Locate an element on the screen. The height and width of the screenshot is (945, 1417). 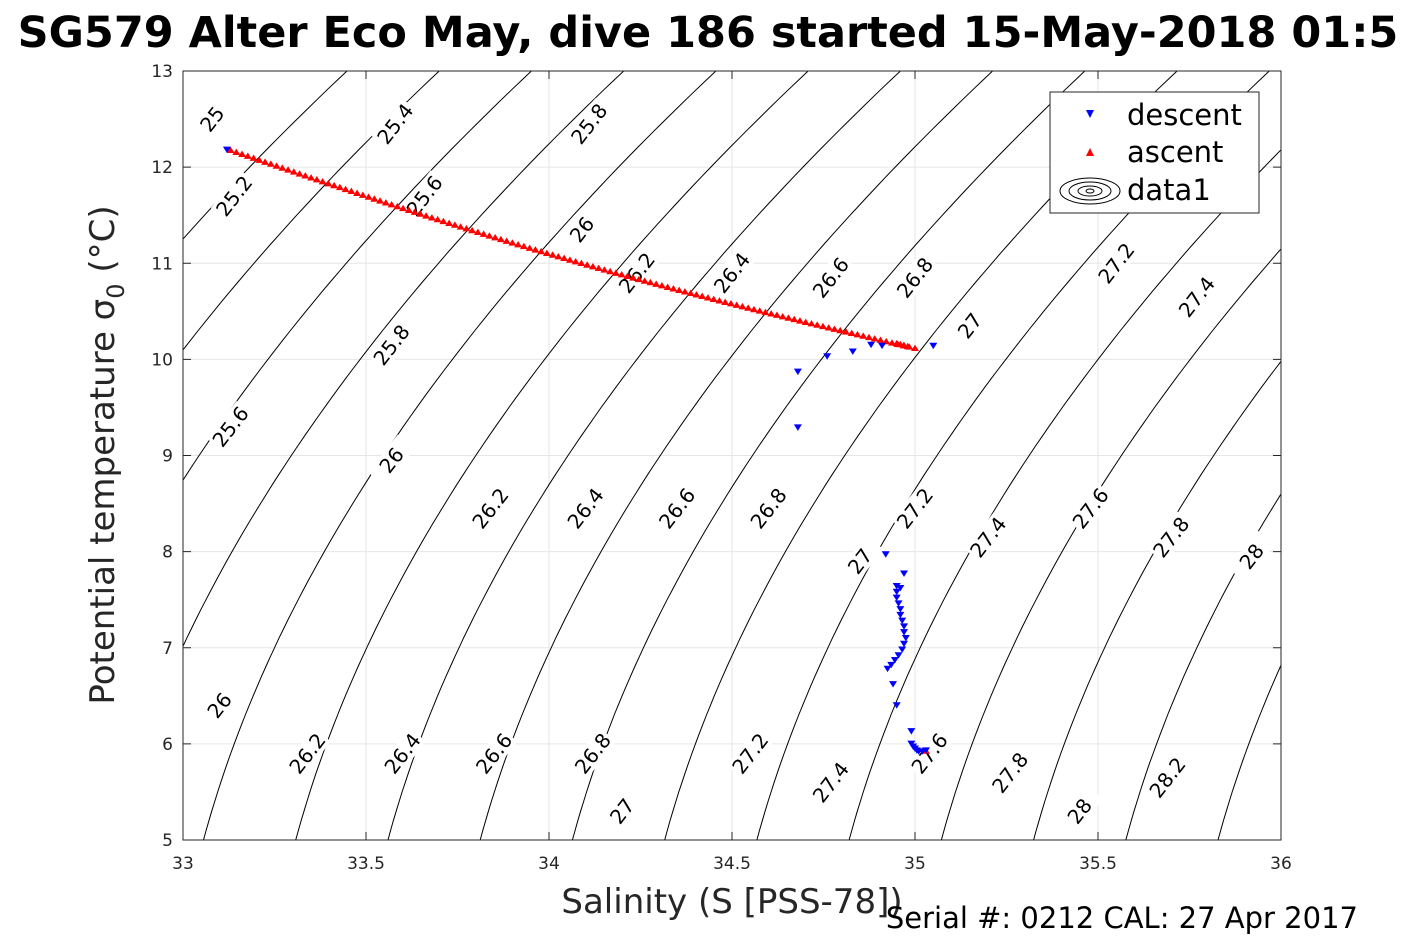
y-tick-label: 6 is located at coordinates (167, 745).